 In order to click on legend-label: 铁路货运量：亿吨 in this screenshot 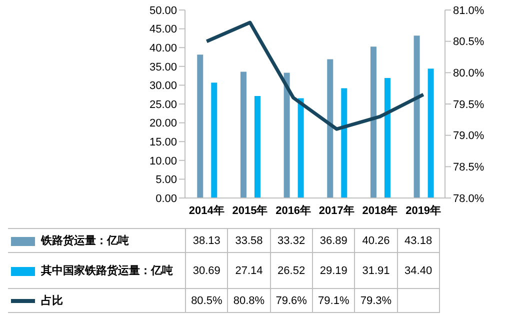, I will do `click(97, 240)`.